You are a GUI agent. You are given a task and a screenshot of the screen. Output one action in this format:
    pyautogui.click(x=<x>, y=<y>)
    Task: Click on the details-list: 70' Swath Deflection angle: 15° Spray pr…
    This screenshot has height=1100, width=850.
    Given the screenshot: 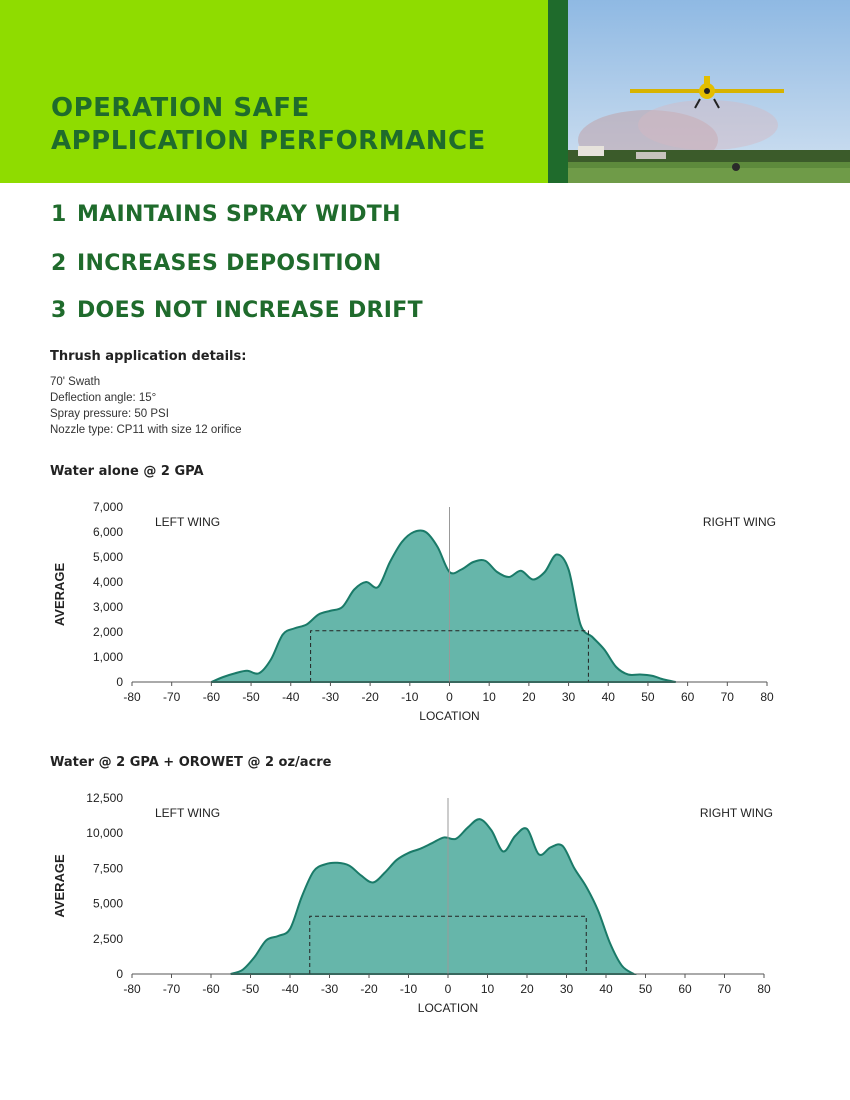 What is the action you would take?
    pyautogui.click(x=146, y=406)
    